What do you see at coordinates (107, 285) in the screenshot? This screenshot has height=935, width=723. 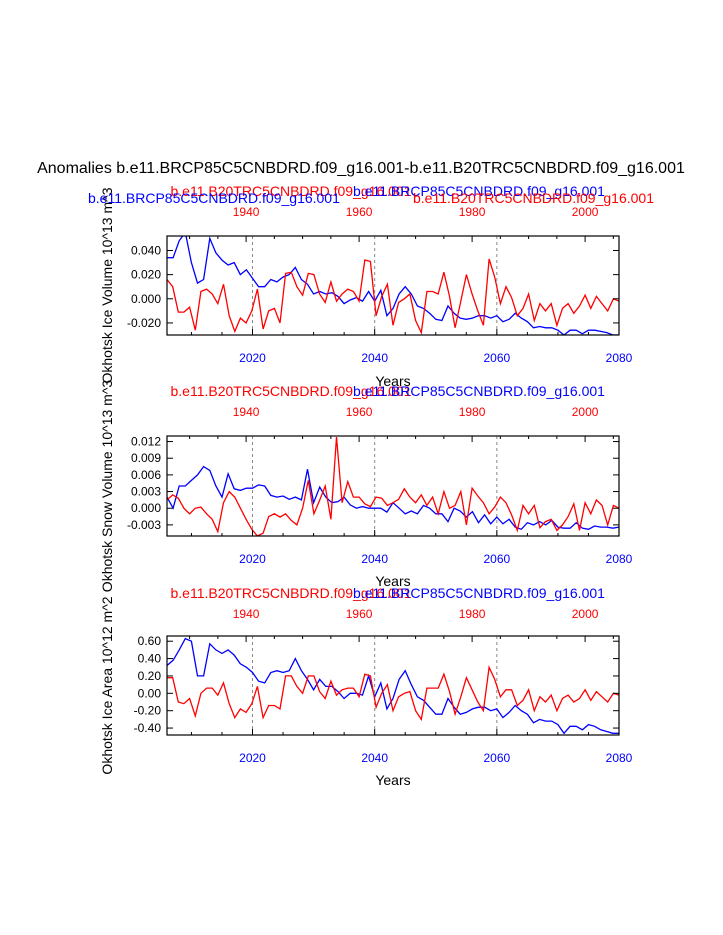 I see `y-axis-label: Okhotsk Ice Volume 10^13 m^3` at bounding box center [107, 285].